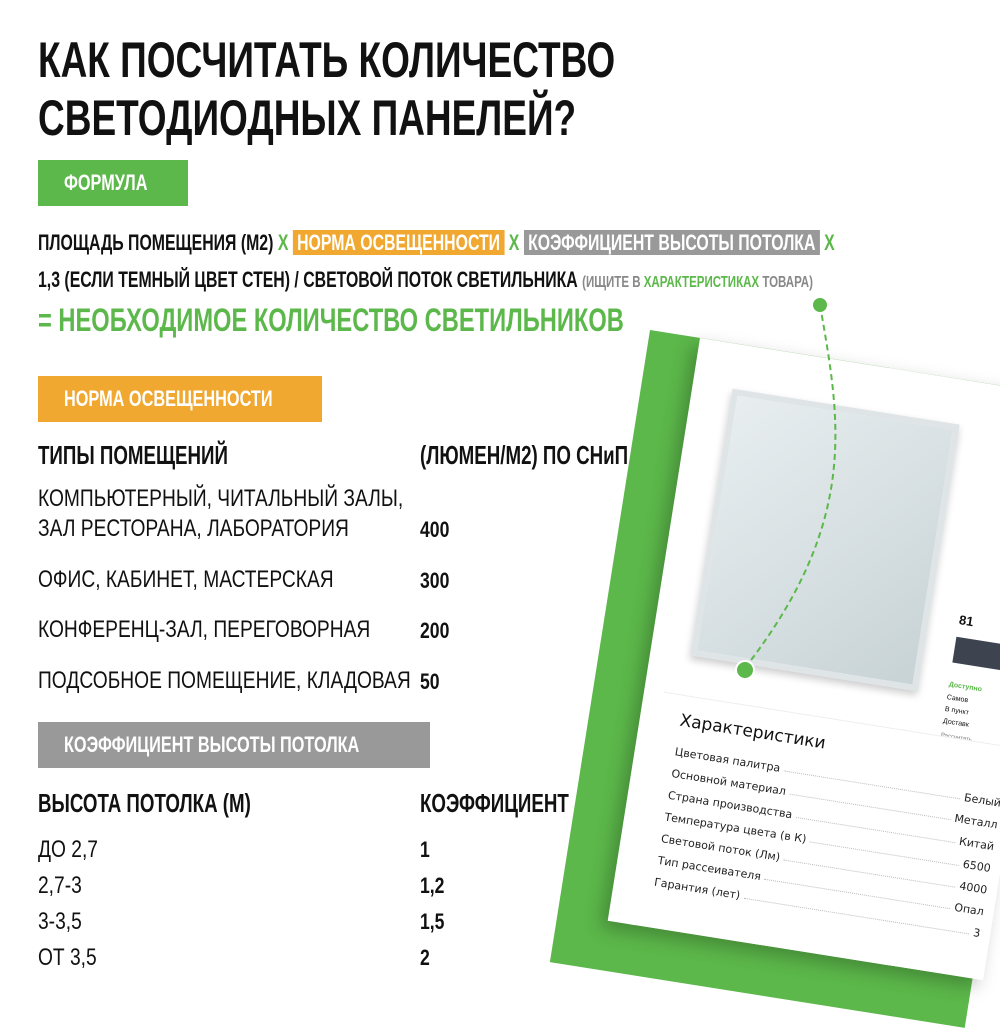  I want to click on norm-room-type-text: ПОДСОБНОЕ ПОМЕЩЕНИЕ, КЛАДОВАЯ, so click(224, 680).